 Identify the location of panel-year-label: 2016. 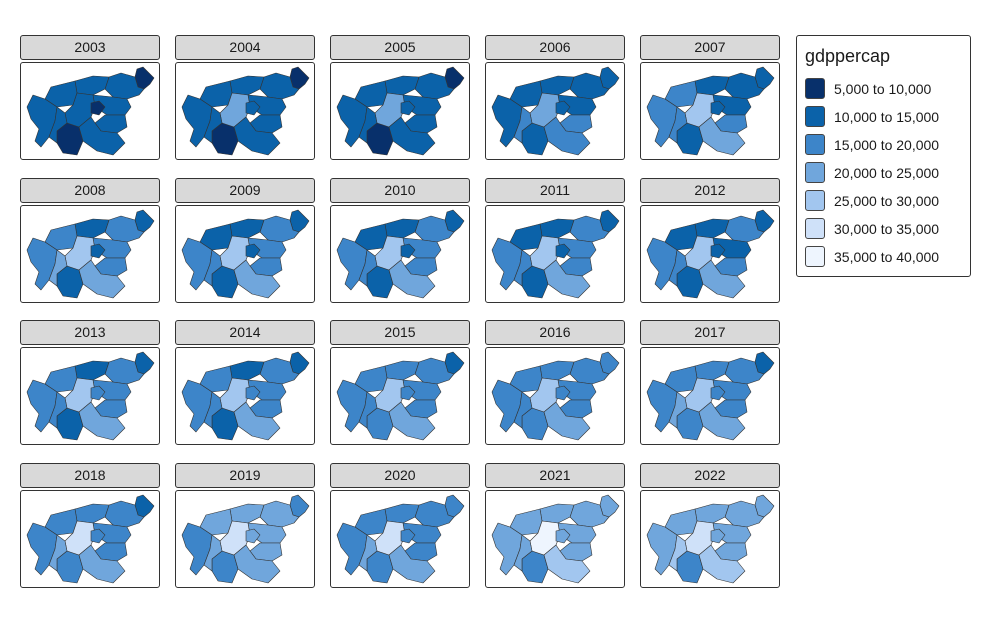
(555, 332).